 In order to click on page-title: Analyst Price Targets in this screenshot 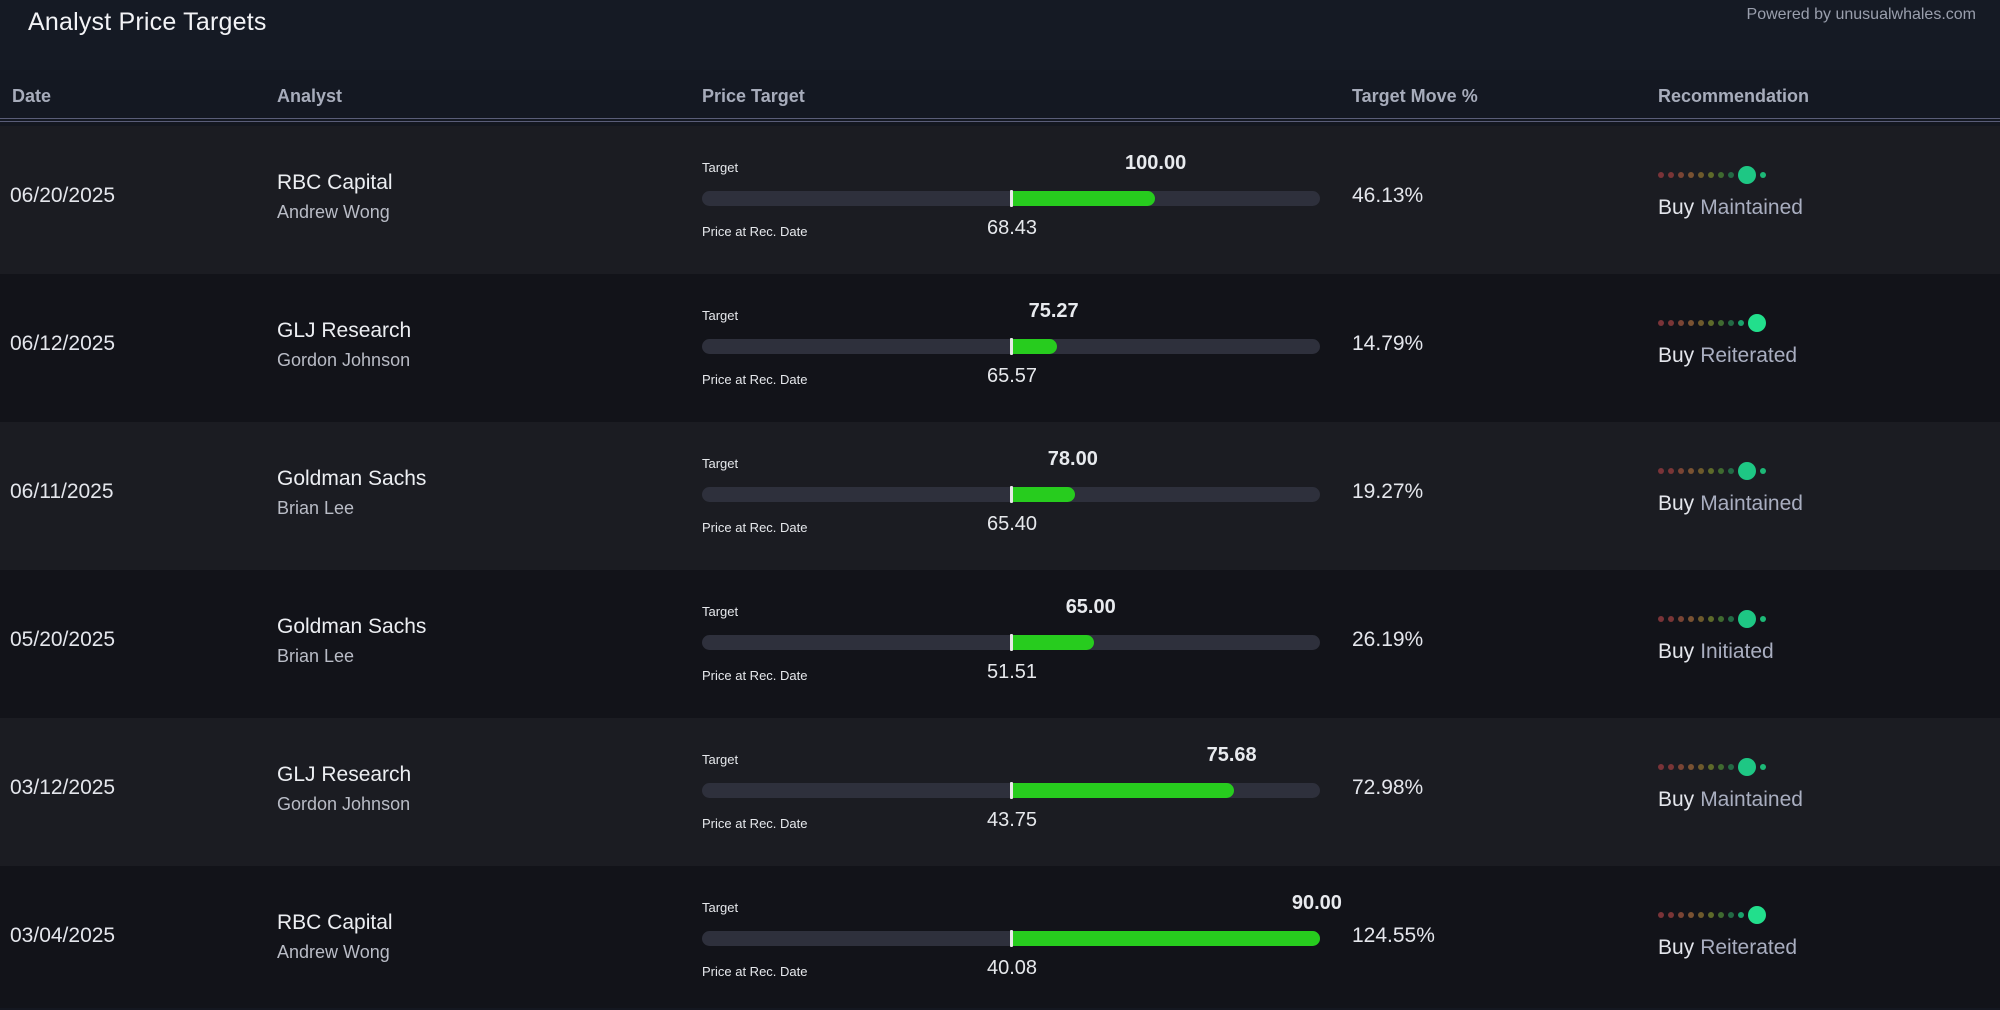, I will do `click(147, 22)`.